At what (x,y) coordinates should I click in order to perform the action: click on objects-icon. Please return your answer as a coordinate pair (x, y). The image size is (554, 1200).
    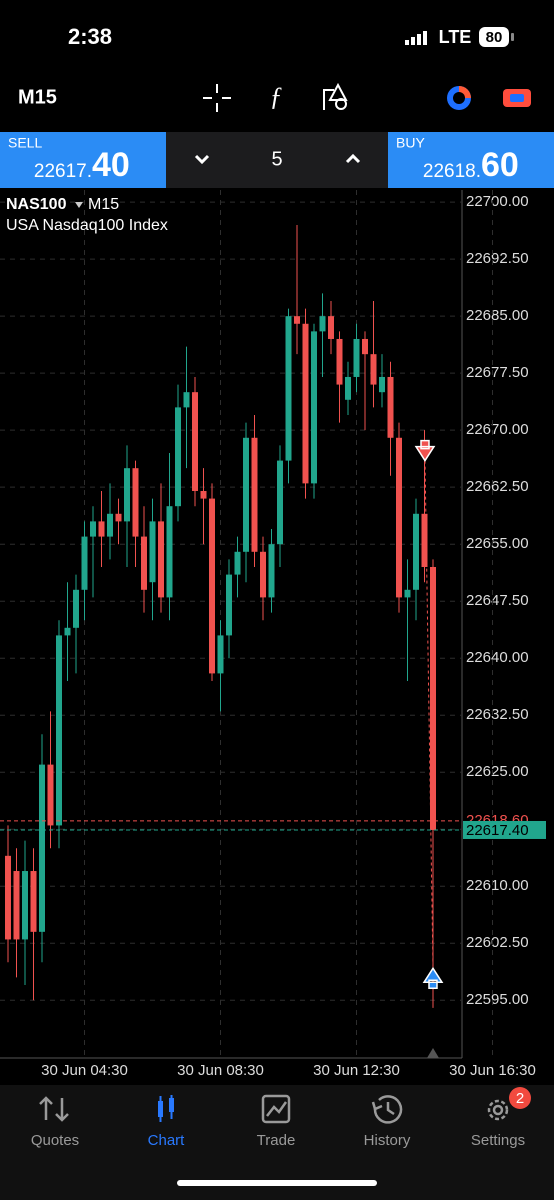
    Looking at the image, I should click on (335, 96).